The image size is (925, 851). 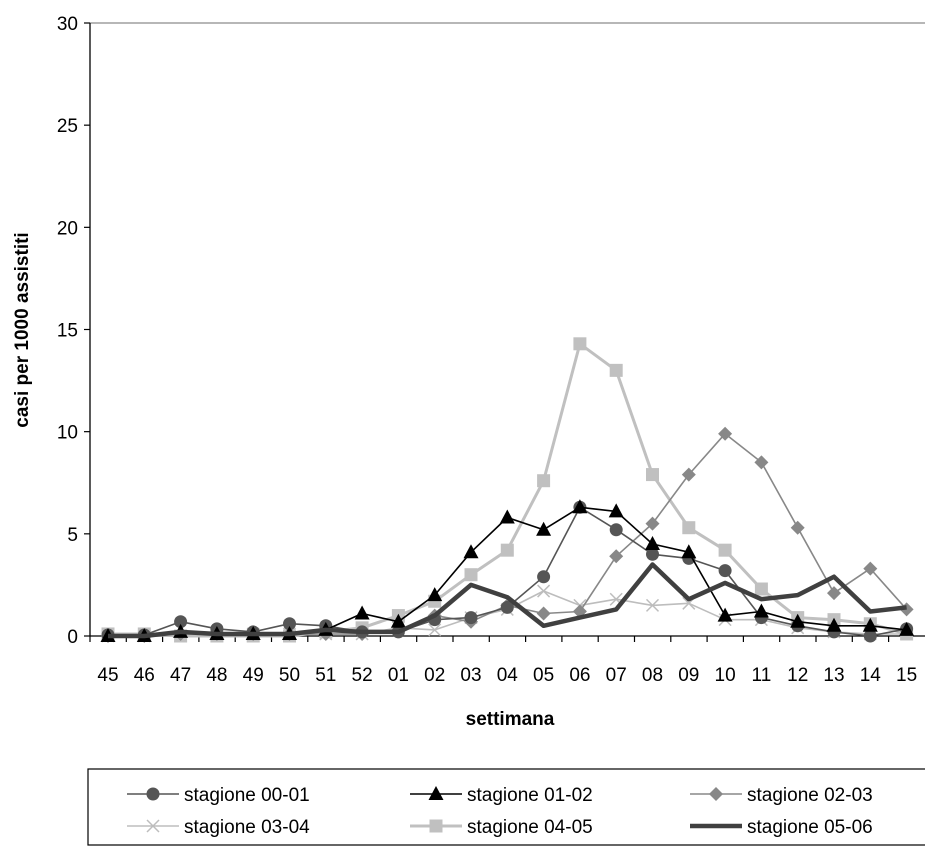 I want to click on x-tick-label: 47, so click(x=180, y=675).